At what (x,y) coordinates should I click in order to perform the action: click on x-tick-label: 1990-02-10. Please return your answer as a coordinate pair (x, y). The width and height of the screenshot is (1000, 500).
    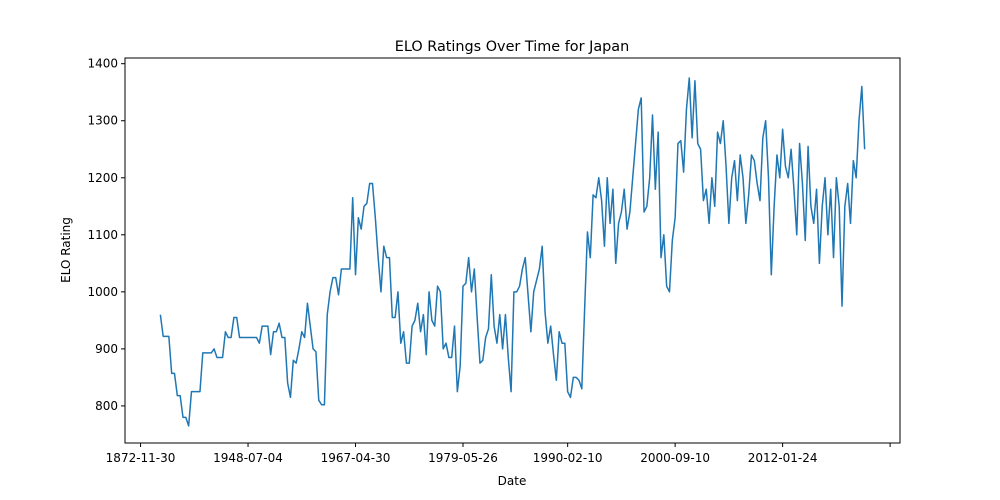
    Looking at the image, I should click on (568, 458).